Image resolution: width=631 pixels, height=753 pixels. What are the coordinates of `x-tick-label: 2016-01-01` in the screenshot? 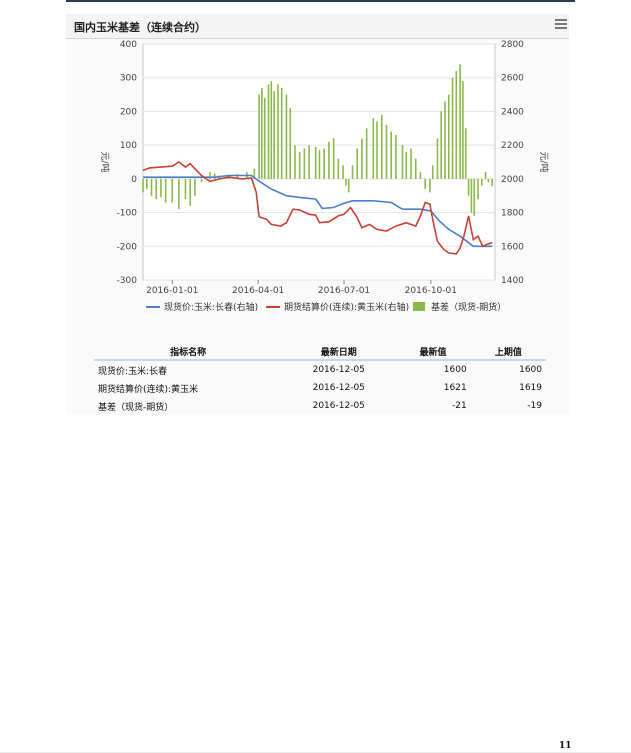 It's located at (172, 291).